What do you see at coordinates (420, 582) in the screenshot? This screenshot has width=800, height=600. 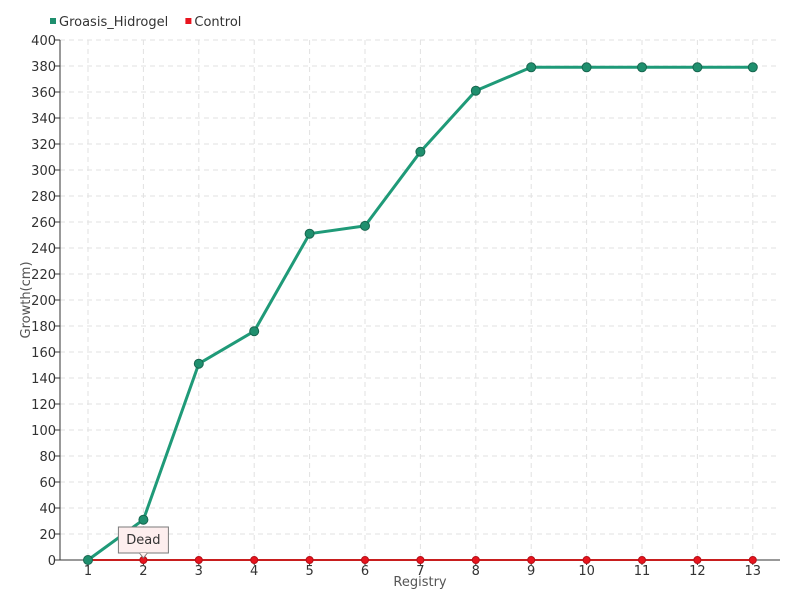 I see `x-axis-title: Registry` at bounding box center [420, 582].